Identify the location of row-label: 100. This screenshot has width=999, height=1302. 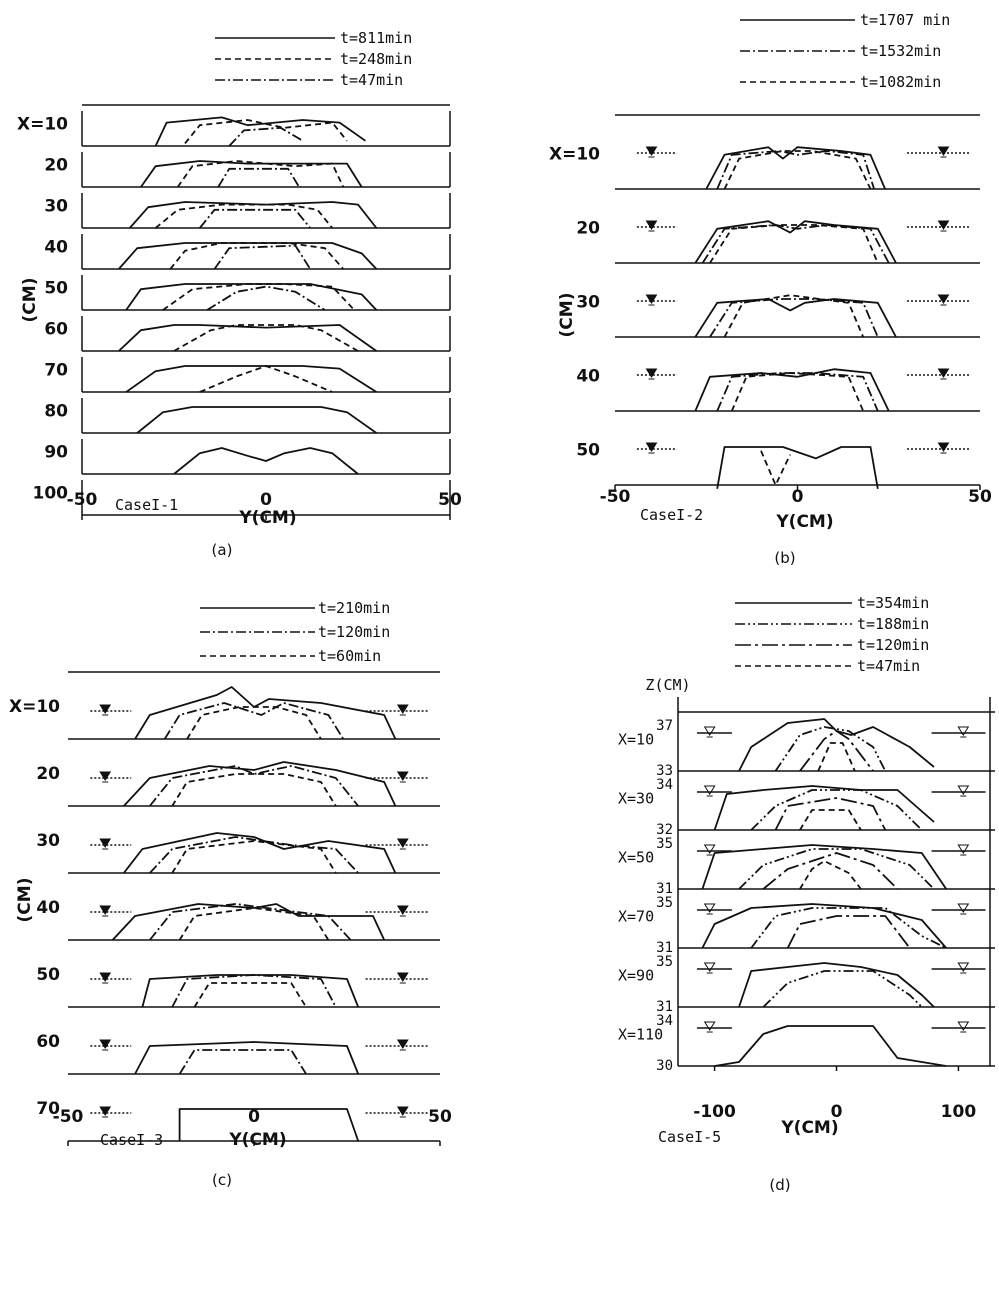
(51, 494).